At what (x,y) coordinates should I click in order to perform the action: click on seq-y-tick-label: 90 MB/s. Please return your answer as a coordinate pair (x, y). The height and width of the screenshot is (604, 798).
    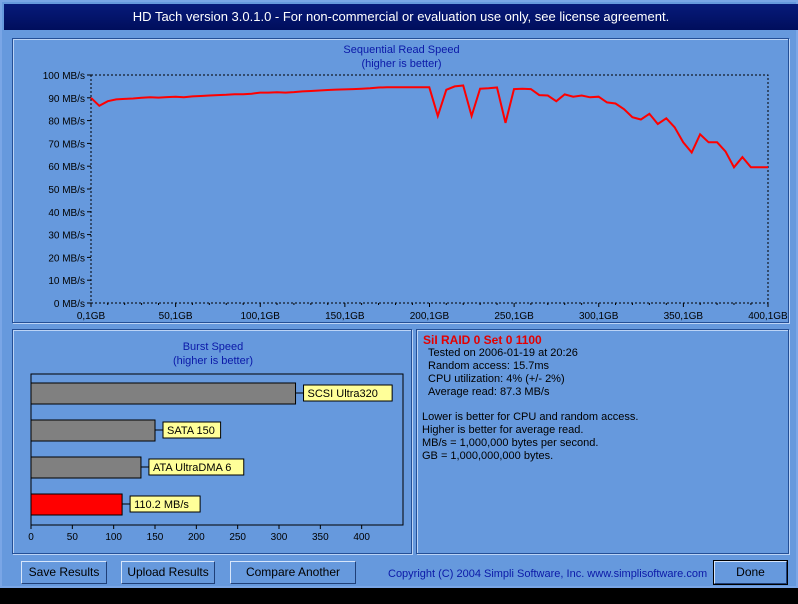
    Looking at the image, I should click on (66, 99).